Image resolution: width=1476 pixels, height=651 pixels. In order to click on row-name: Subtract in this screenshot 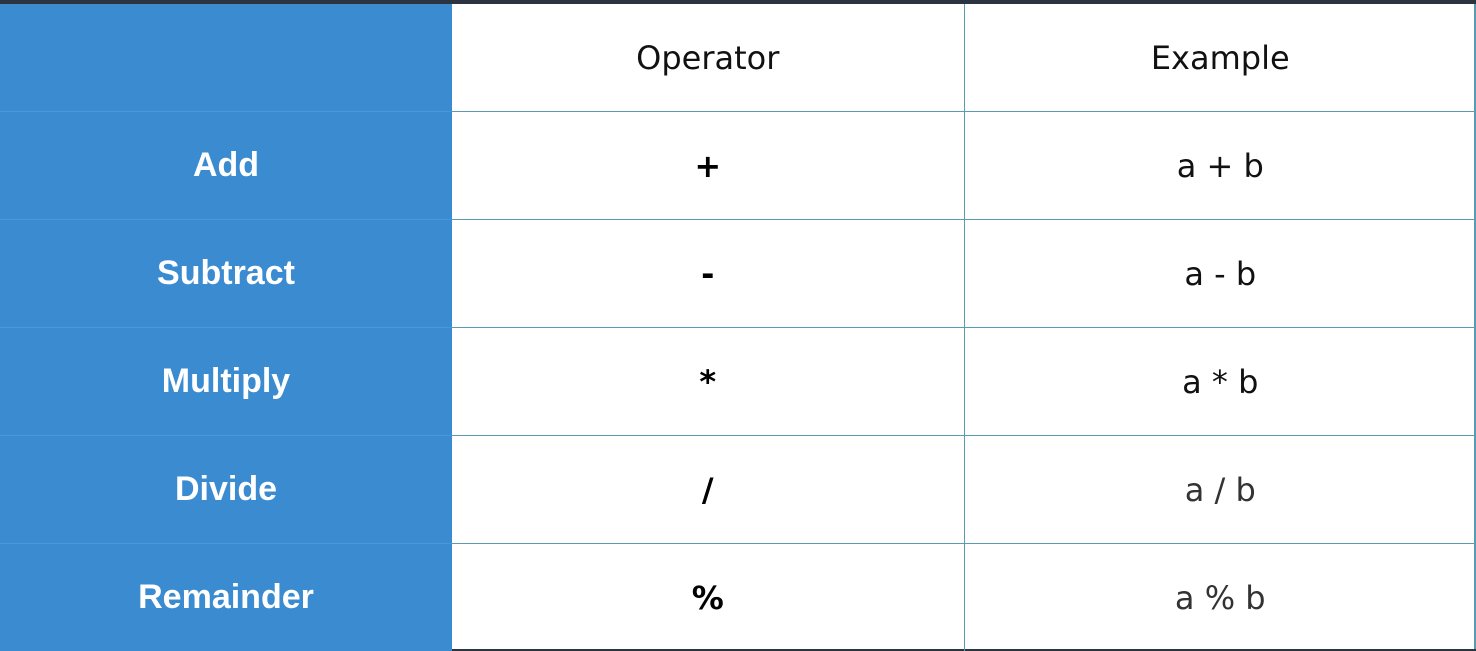, I will do `click(226, 274)`.